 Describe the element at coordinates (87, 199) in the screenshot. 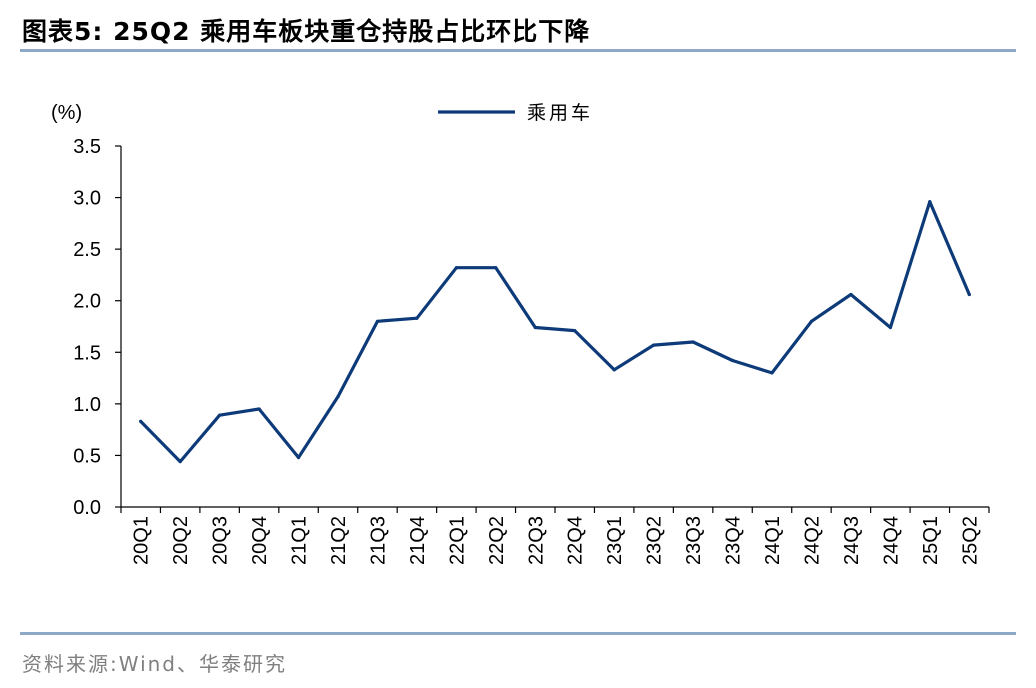

I see `y-tick-label: 3.0` at that location.